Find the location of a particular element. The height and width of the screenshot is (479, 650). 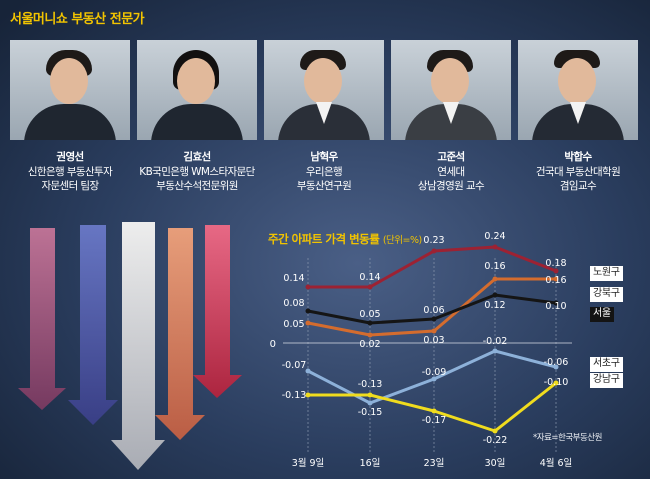

data-label: 0.12 is located at coordinates (494, 305).